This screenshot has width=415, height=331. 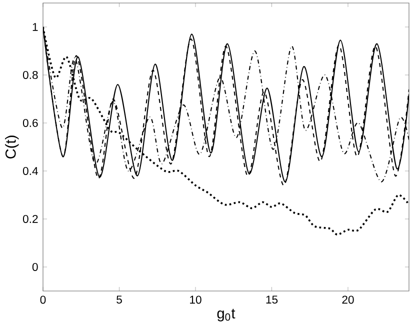 What do you see at coordinates (30, 170) in the screenshot?
I see `y-tick-label: 0.4` at bounding box center [30, 170].